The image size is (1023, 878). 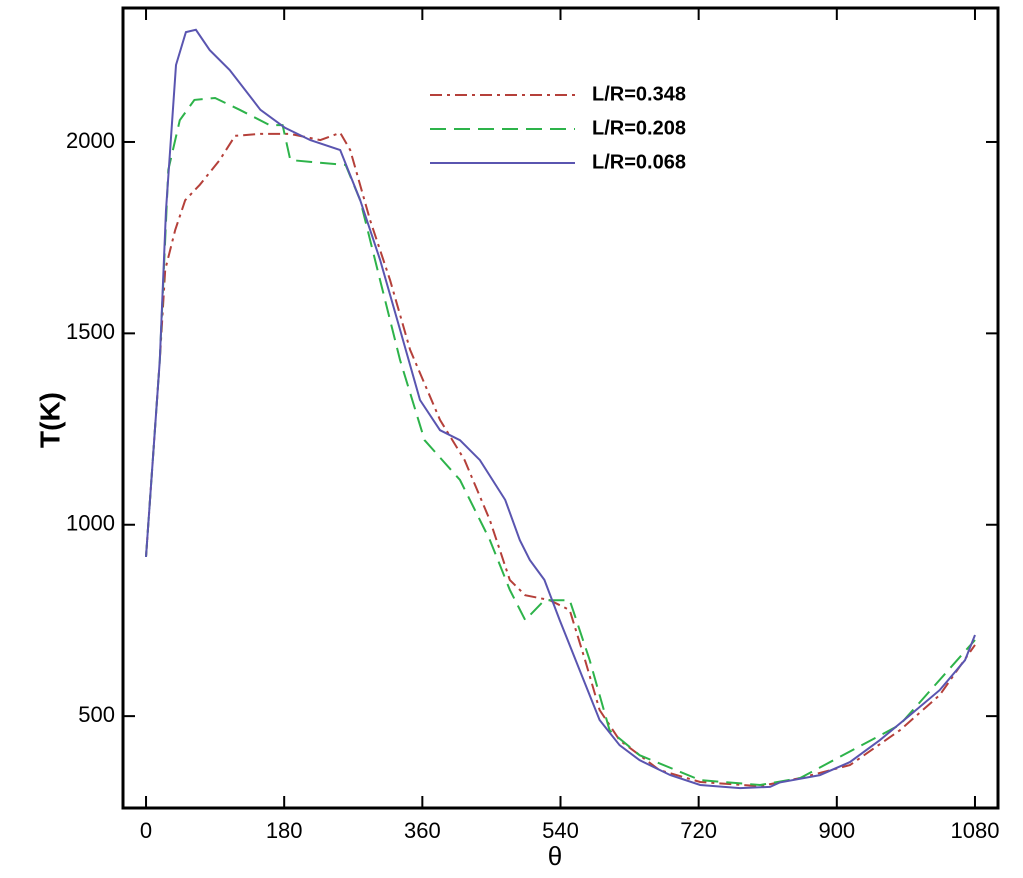 I want to click on legend-label: L/R=0.348, so click(x=639, y=94).